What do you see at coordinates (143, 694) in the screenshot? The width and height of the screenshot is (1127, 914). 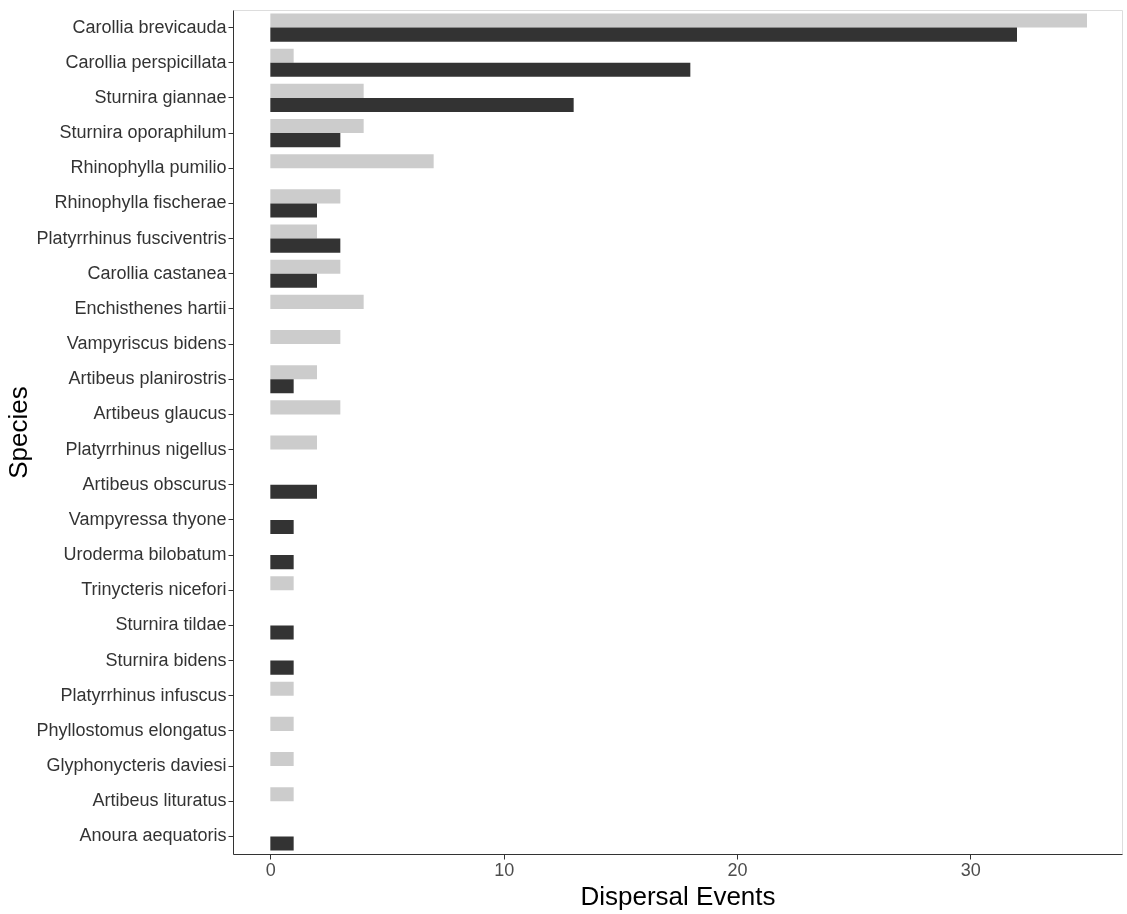 I see `y-tick-label: Platyrrhinus infuscus` at bounding box center [143, 694].